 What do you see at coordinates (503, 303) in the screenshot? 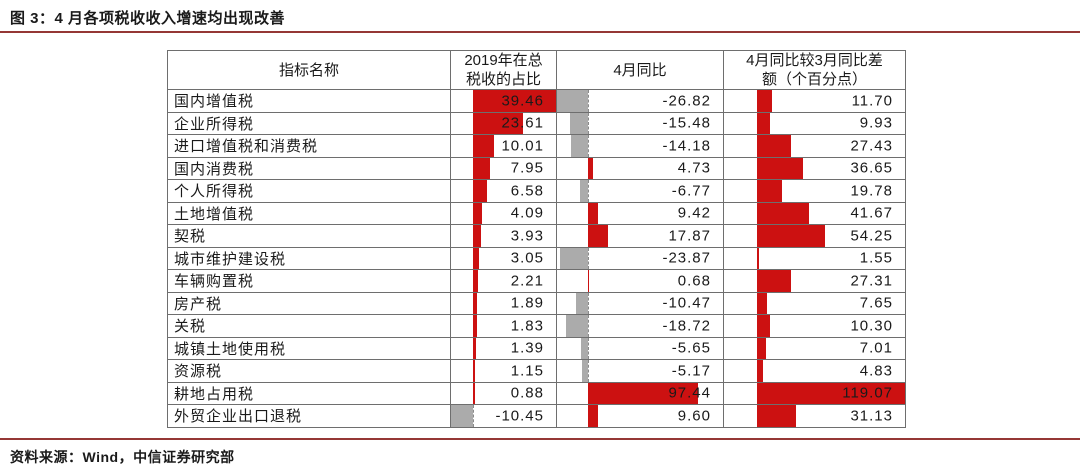
I see `share-cell: 1.89` at bounding box center [503, 303].